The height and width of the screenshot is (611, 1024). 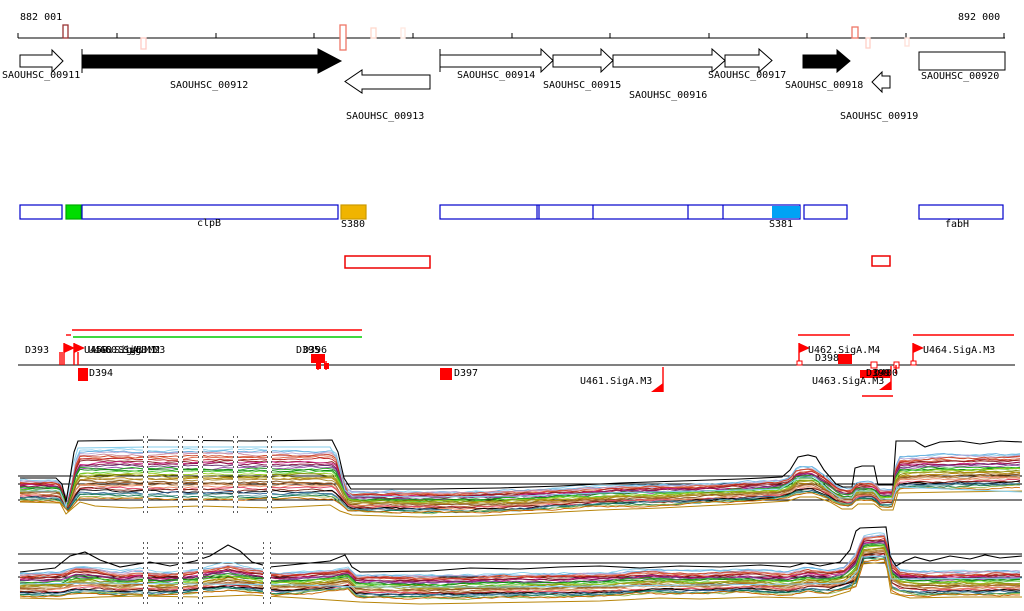 What do you see at coordinates (129, 350) in the screenshot?
I see `signal-label-u460b: U460.SigB.M3` at bounding box center [129, 350].